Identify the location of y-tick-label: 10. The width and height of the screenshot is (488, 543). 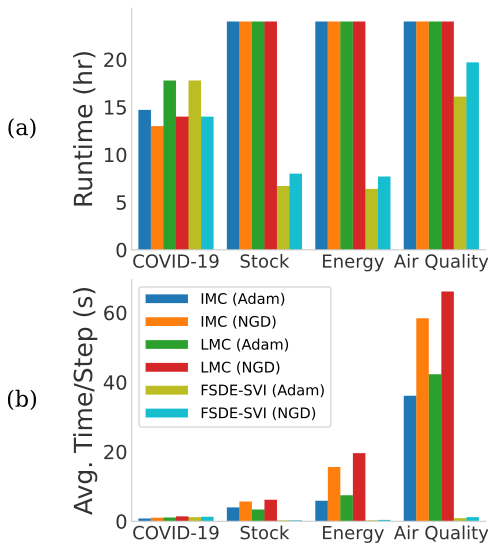
(115, 155).